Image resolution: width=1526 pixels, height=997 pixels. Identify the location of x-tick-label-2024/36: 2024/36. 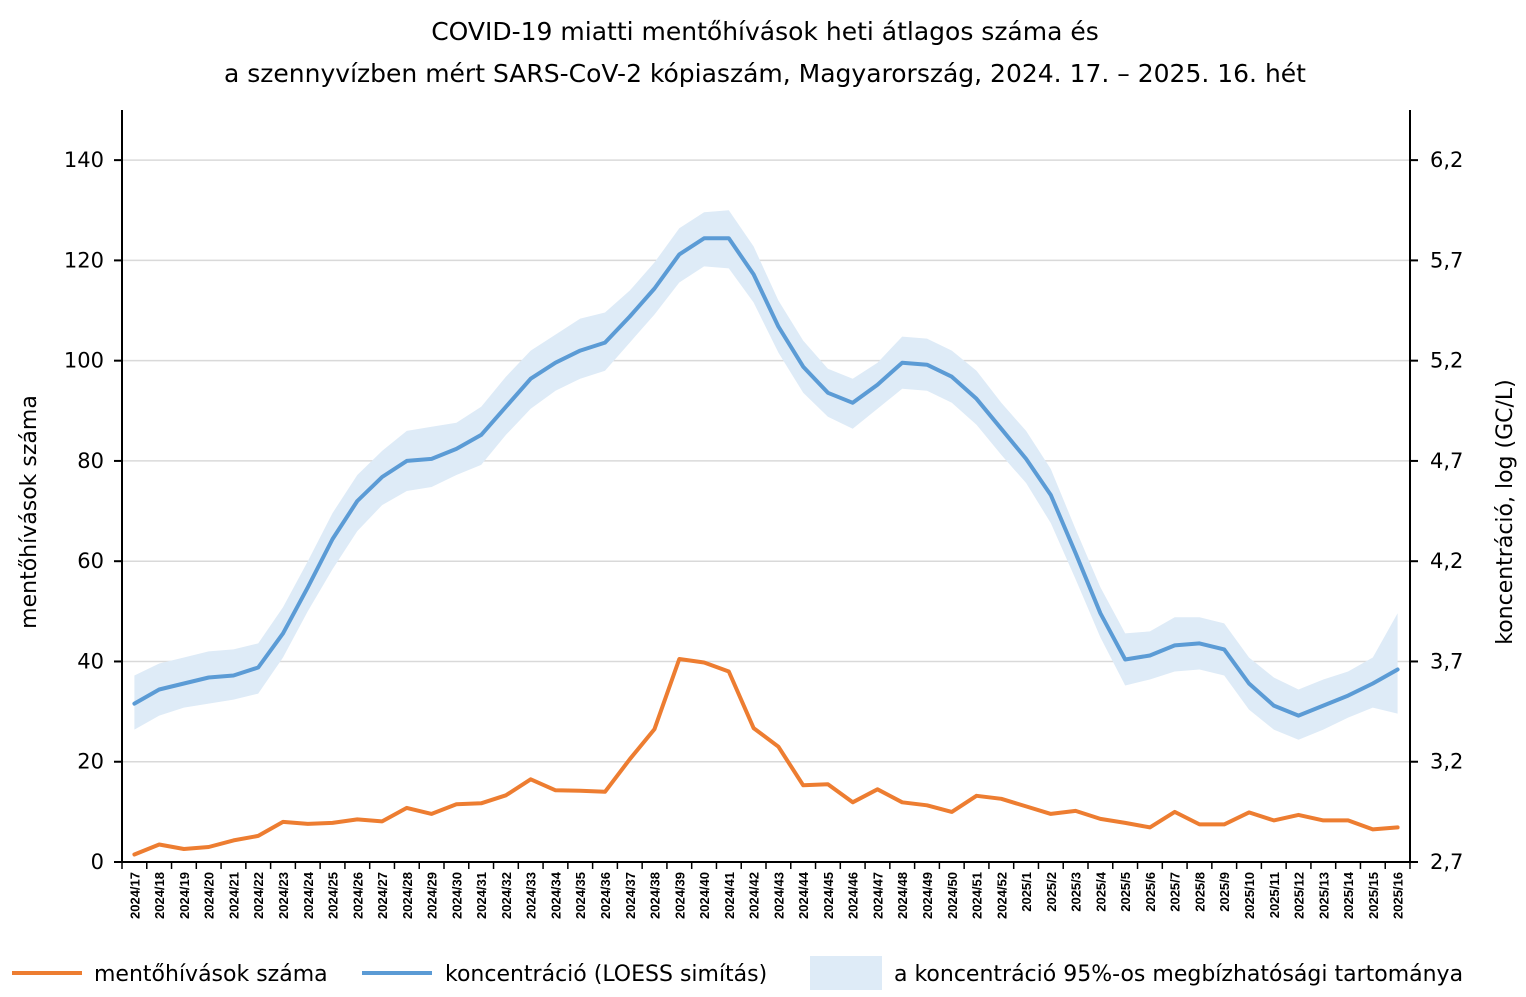
(605, 895).